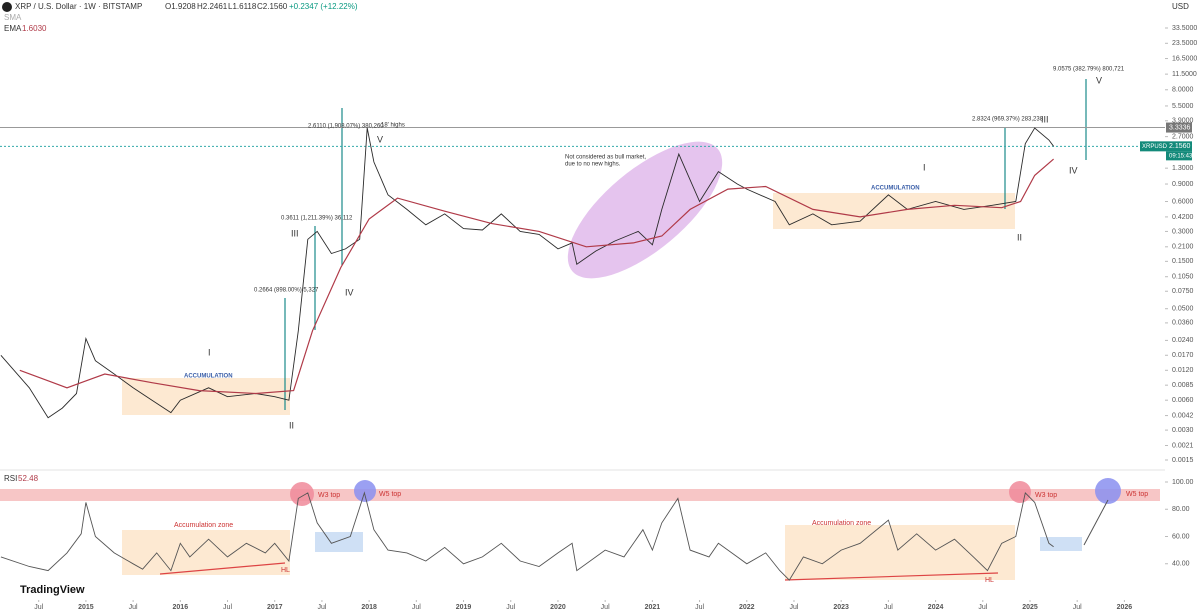 The width and height of the screenshot is (1200, 613). Describe the element at coordinates (1183, 482) in the screenshot. I see `y-tick-label: 100.00` at that location.